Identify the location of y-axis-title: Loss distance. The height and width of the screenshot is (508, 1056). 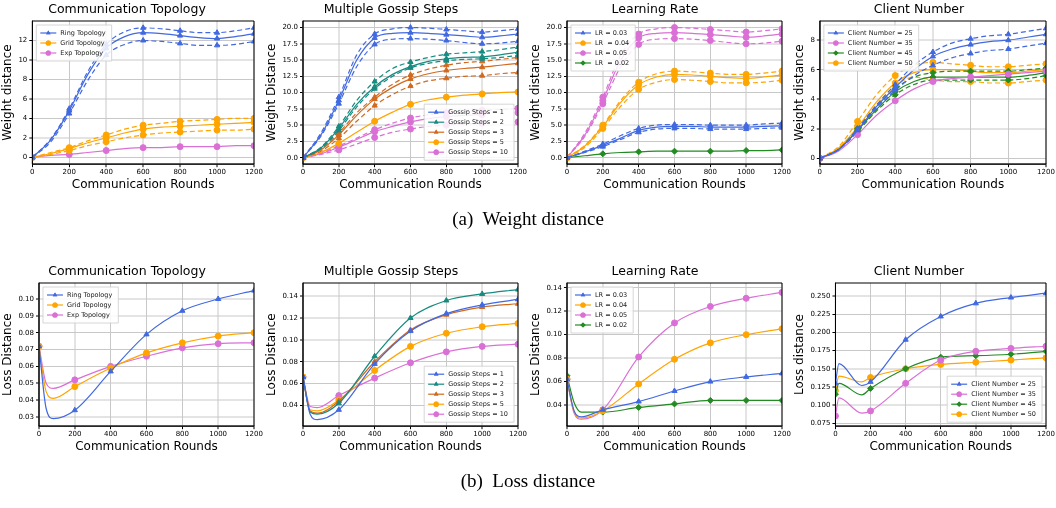
(799, 355).